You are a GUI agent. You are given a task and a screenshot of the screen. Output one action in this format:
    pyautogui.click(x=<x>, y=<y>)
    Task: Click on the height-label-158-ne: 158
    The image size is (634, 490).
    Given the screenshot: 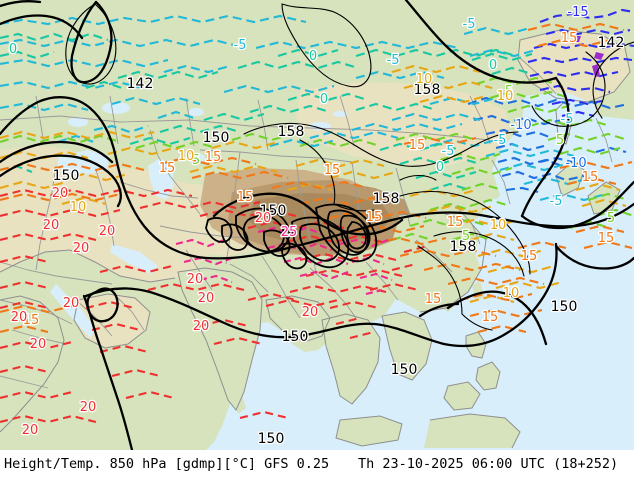 What is the action you would take?
    pyautogui.click(x=427, y=90)
    